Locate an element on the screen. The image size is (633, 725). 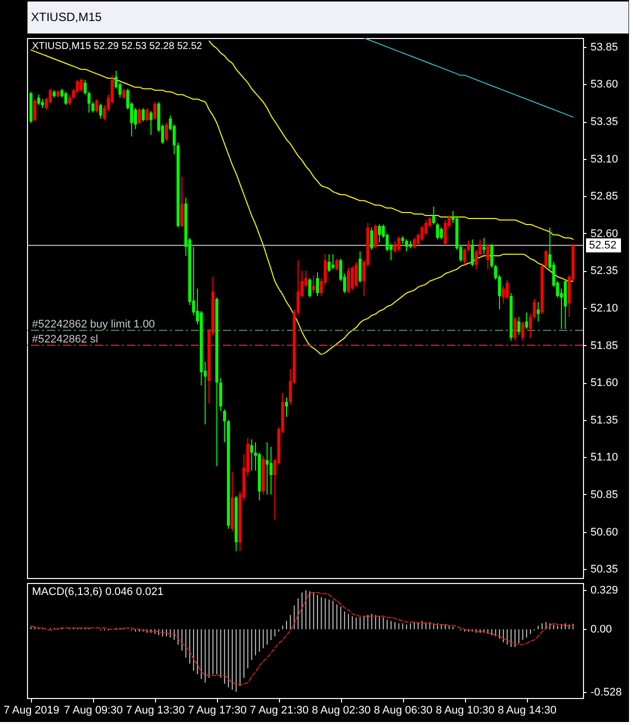
y-tick-label: 53.85 is located at coordinates (604, 47).